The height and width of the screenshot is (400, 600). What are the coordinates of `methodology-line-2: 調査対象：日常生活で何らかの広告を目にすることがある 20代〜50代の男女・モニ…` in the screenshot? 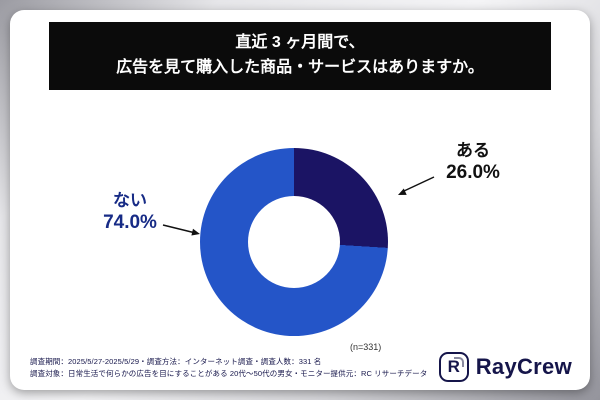 It's located at (229, 373).